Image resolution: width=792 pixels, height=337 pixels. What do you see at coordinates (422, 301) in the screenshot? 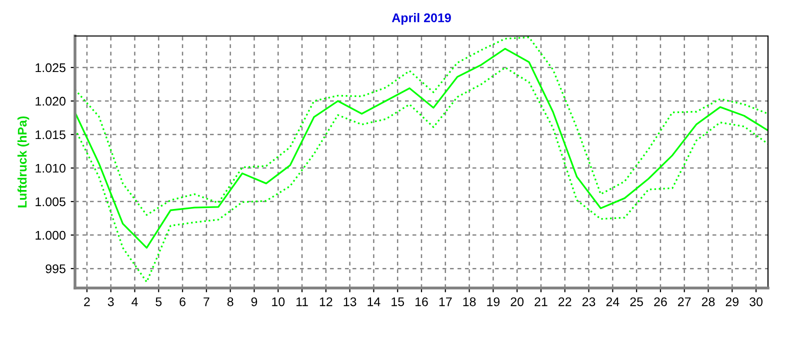
I see `x-tick-label: 16` at bounding box center [422, 301].